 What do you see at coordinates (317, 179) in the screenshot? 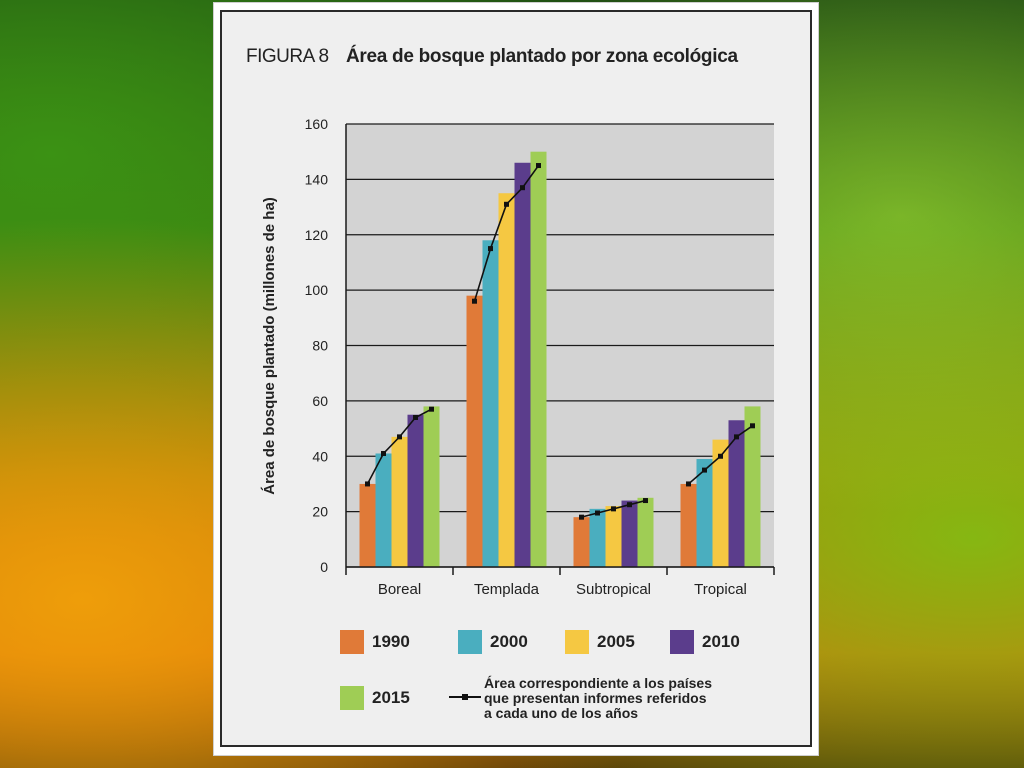
I see `y-tick-140: 140` at bounding box center [317, 179].